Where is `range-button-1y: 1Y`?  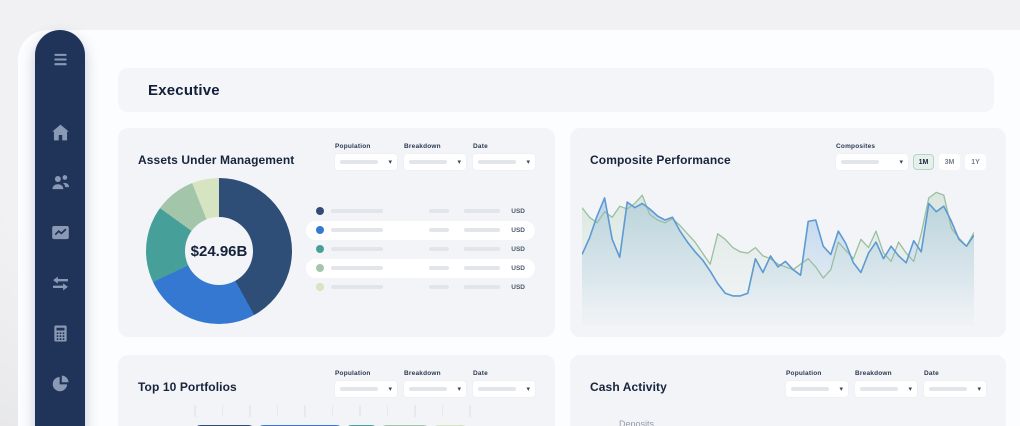 range-button-1y: 1Y is located at coordinates (975, 162).